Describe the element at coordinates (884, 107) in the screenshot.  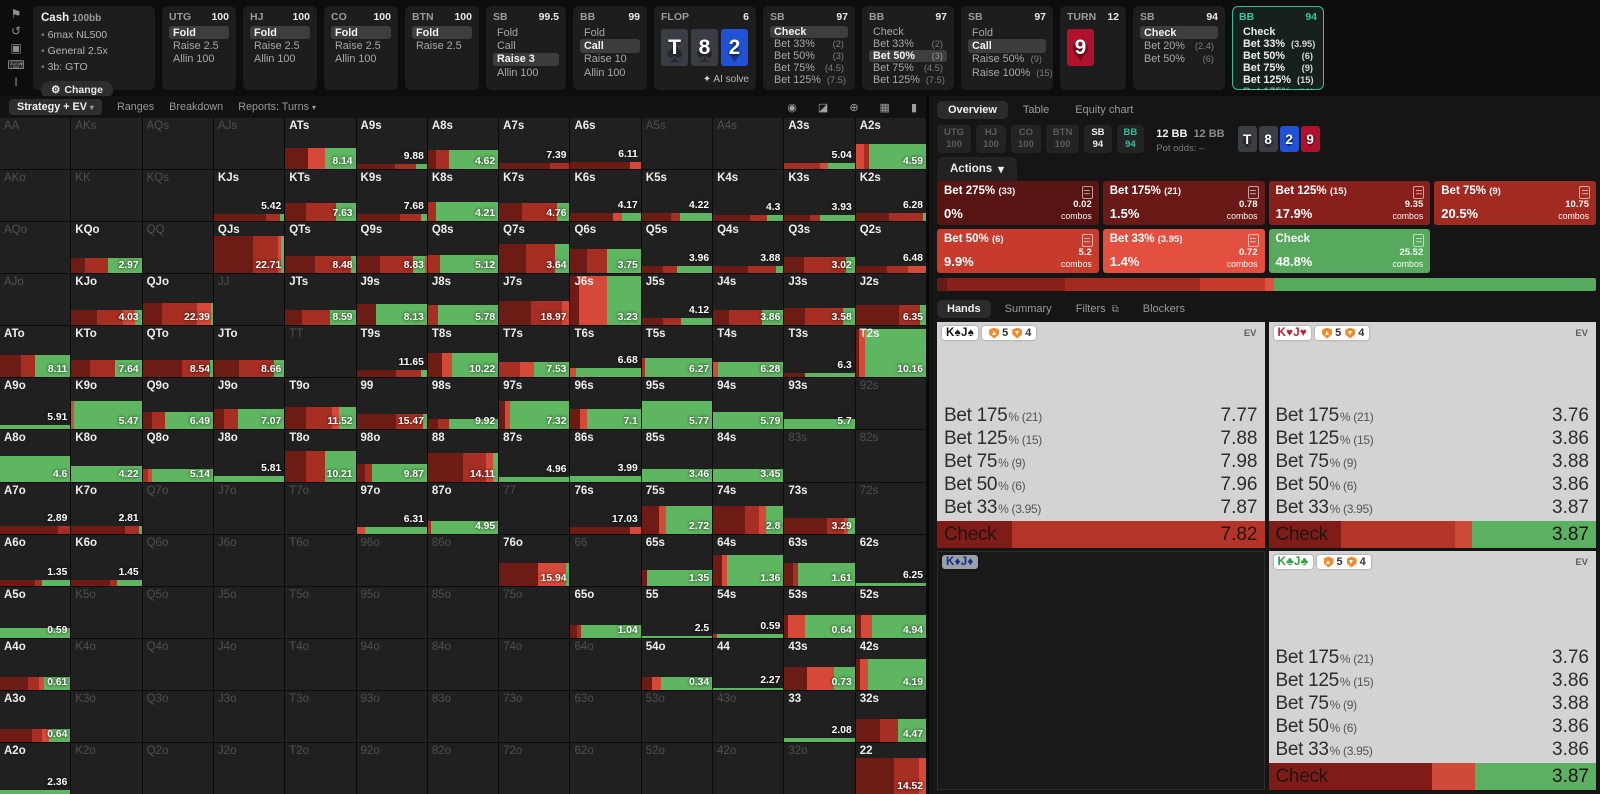
I see `grid-icon: ▦` at that location.